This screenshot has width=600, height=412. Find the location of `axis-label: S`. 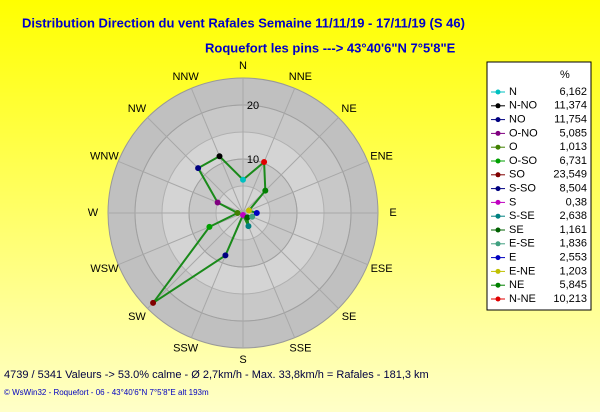

axis-label: S is located at coordinates (242, 360).